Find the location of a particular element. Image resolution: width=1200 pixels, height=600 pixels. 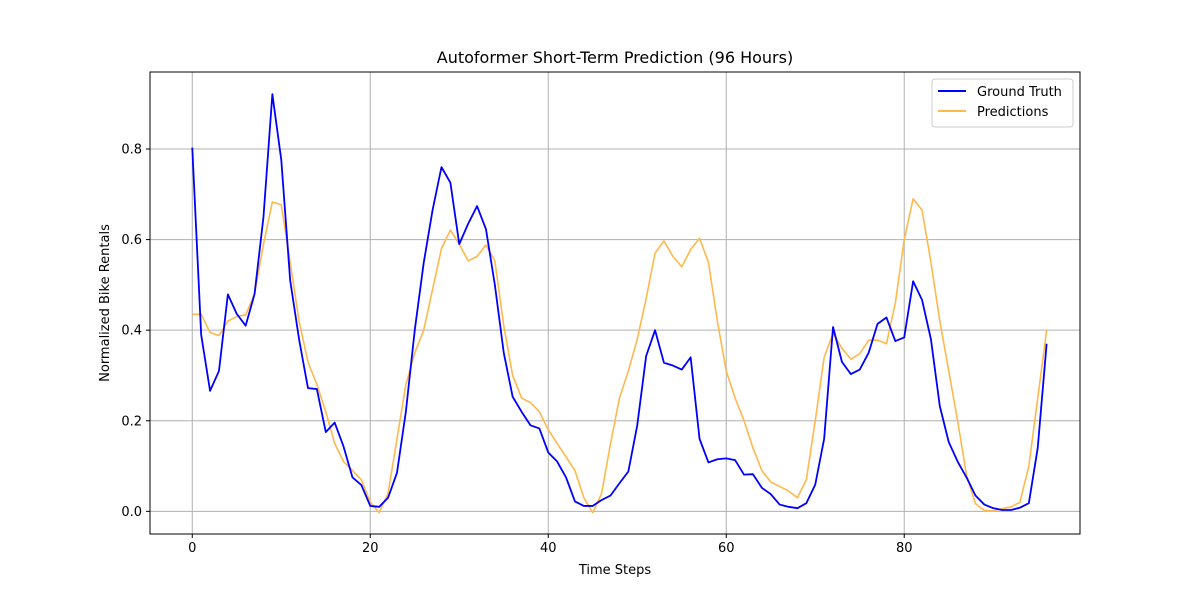

legend-label-predictions: Predictions is located at coordinates (1013, 112).